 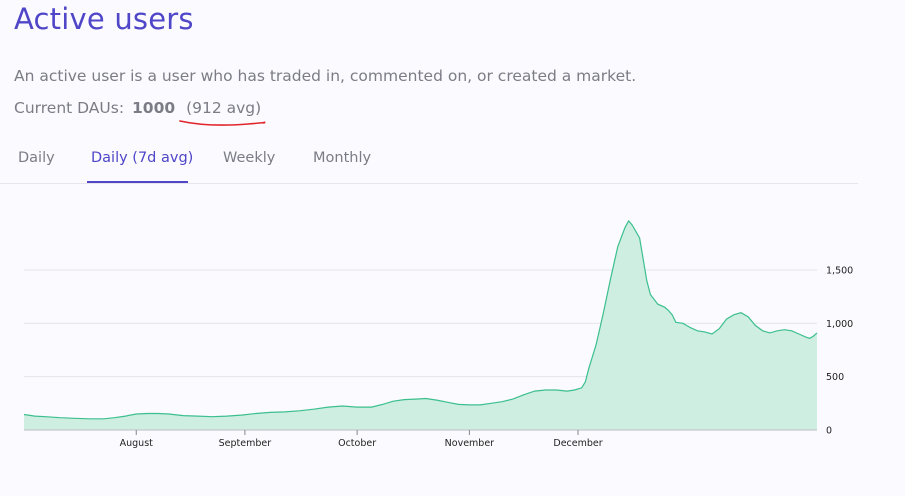 What do you see at coordinates (420, 439) in the screenshot?
I see `chart-x-axis: August September October November December` at bounding box center [420, 439].